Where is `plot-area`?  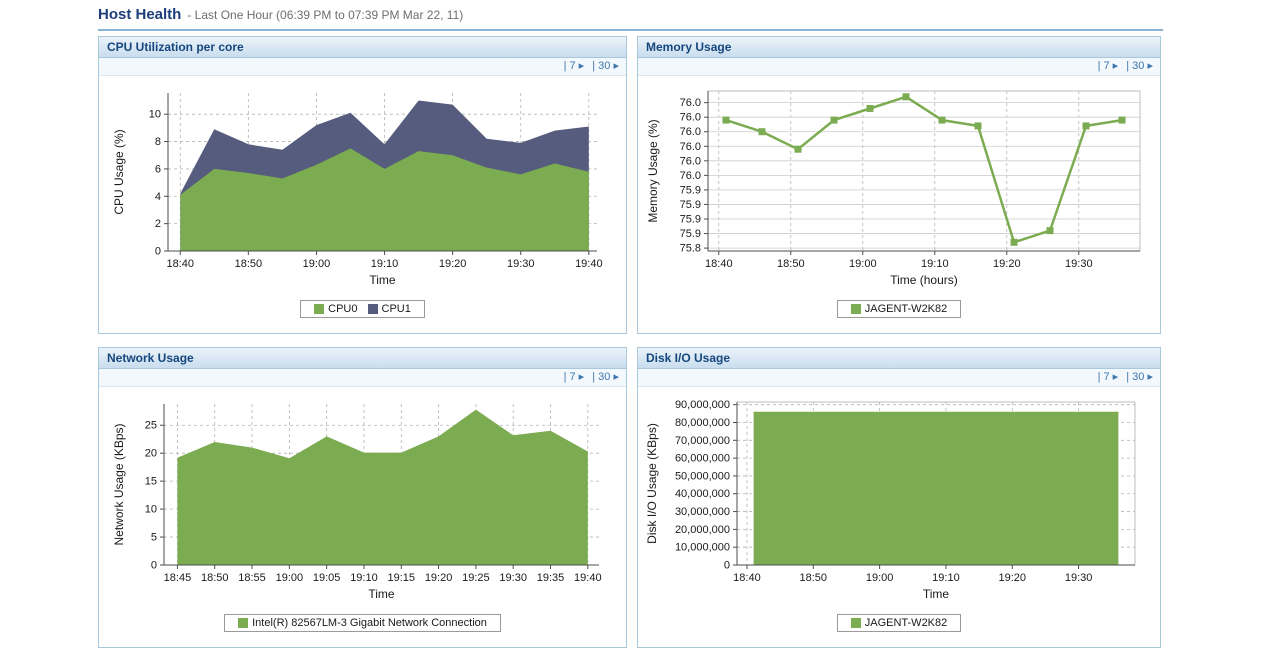 plot-area is located at coordinates (936, 488).